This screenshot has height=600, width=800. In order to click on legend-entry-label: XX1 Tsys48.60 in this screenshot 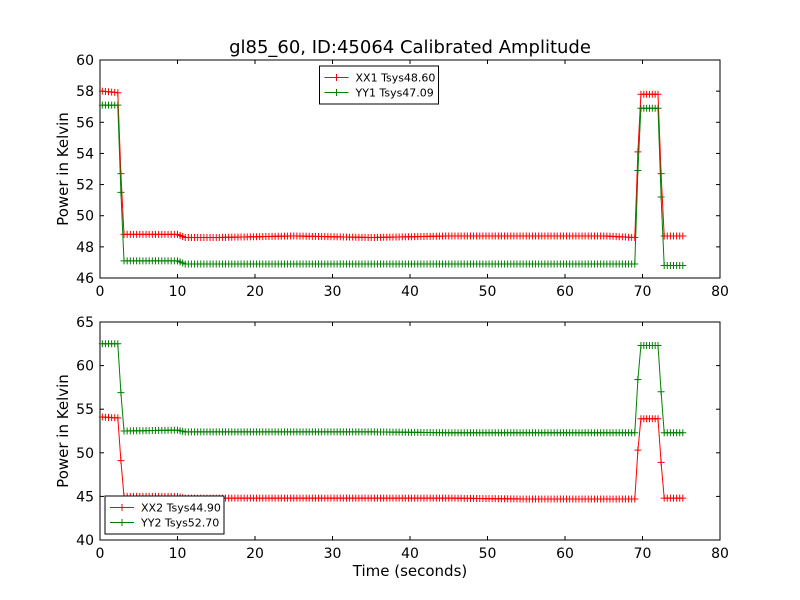, I will do `click(396, 78)`.